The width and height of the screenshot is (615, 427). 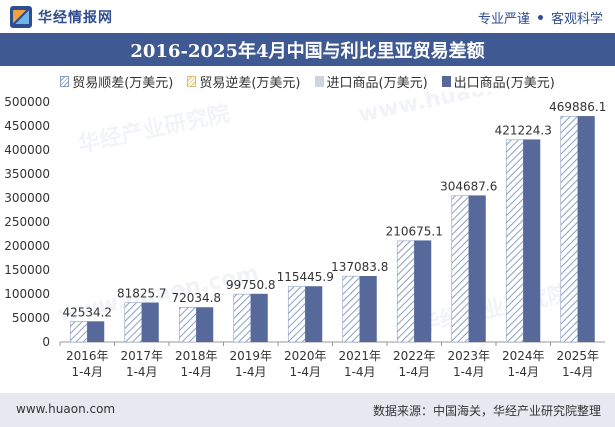 What do you see at coordinates (377, 83) in the screenshot?
I see `legend-label-imports: 进口商品(万美元)` at bounding box center [377, 83].